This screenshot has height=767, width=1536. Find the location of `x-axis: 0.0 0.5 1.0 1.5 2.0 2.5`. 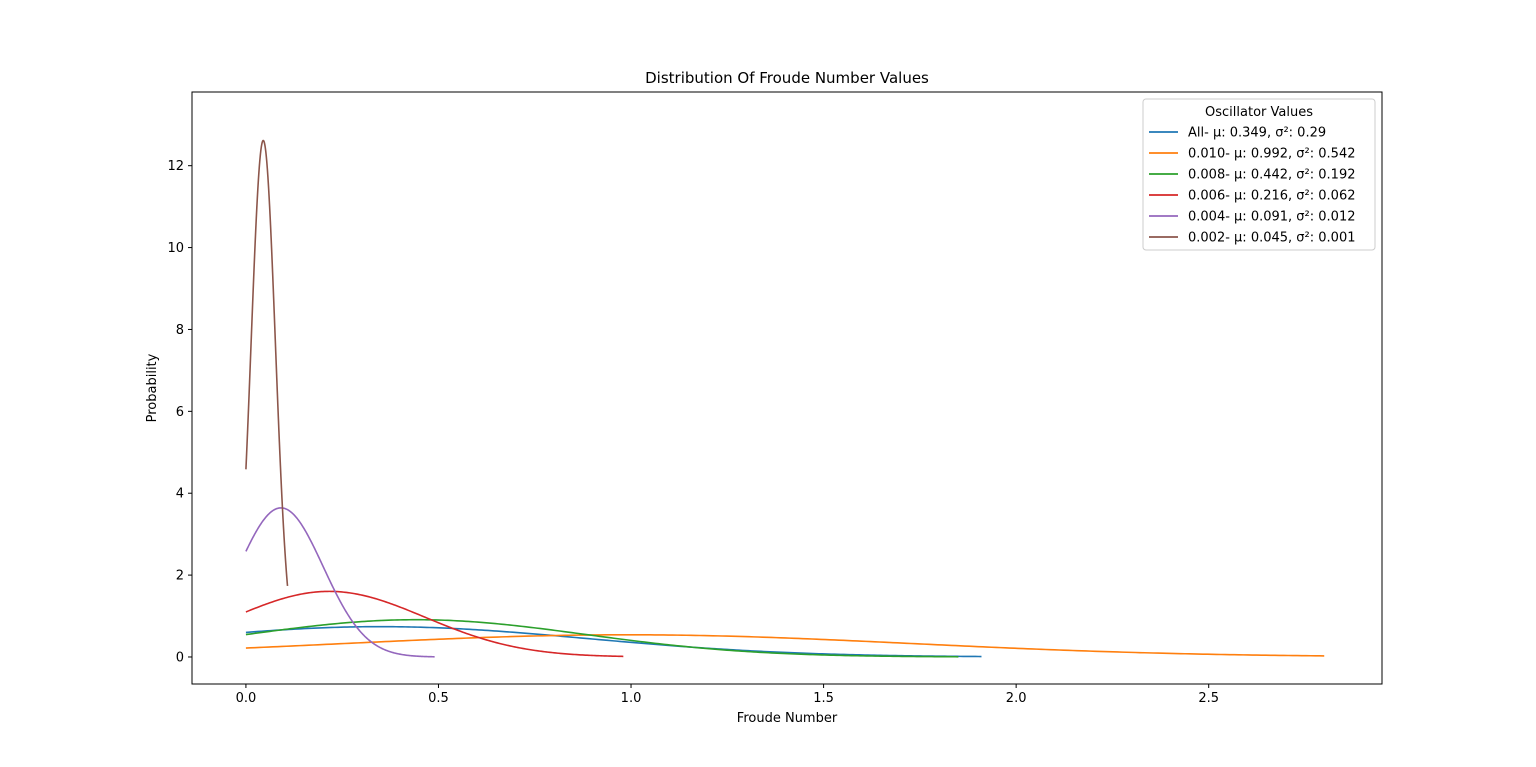

x-axis: 0.0 0.5 1.0 1.5 2.0 2.5 is located at coordinates (727, 695).